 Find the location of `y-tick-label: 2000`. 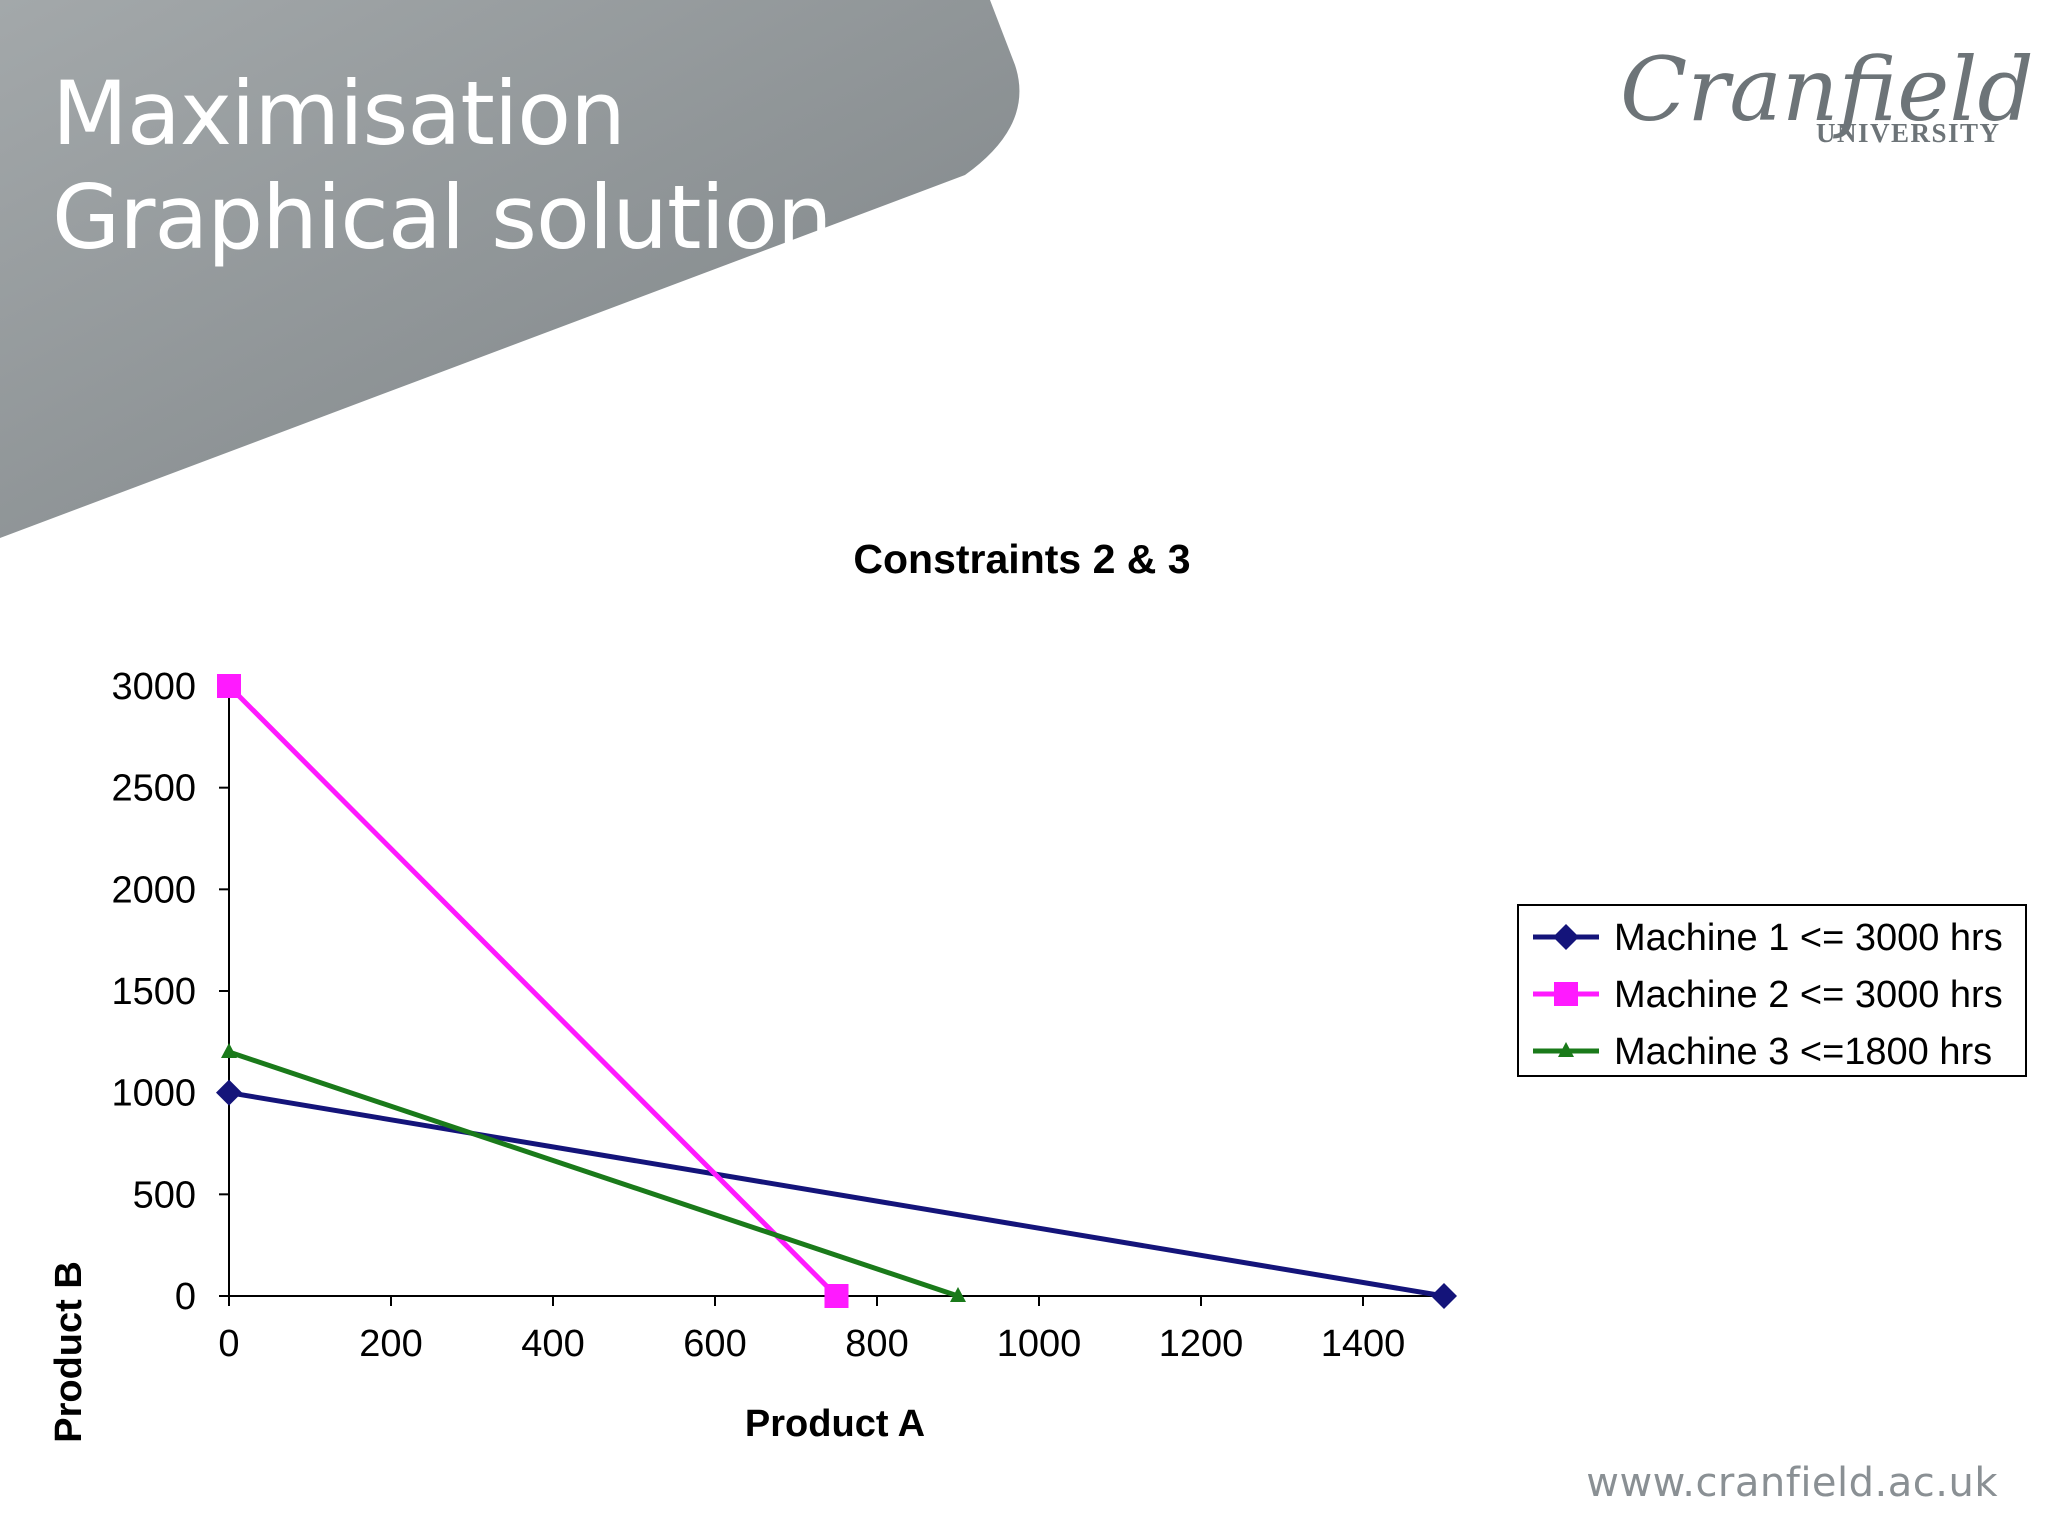

y-tick-label: 2000 is located at coordinates (153, 890).